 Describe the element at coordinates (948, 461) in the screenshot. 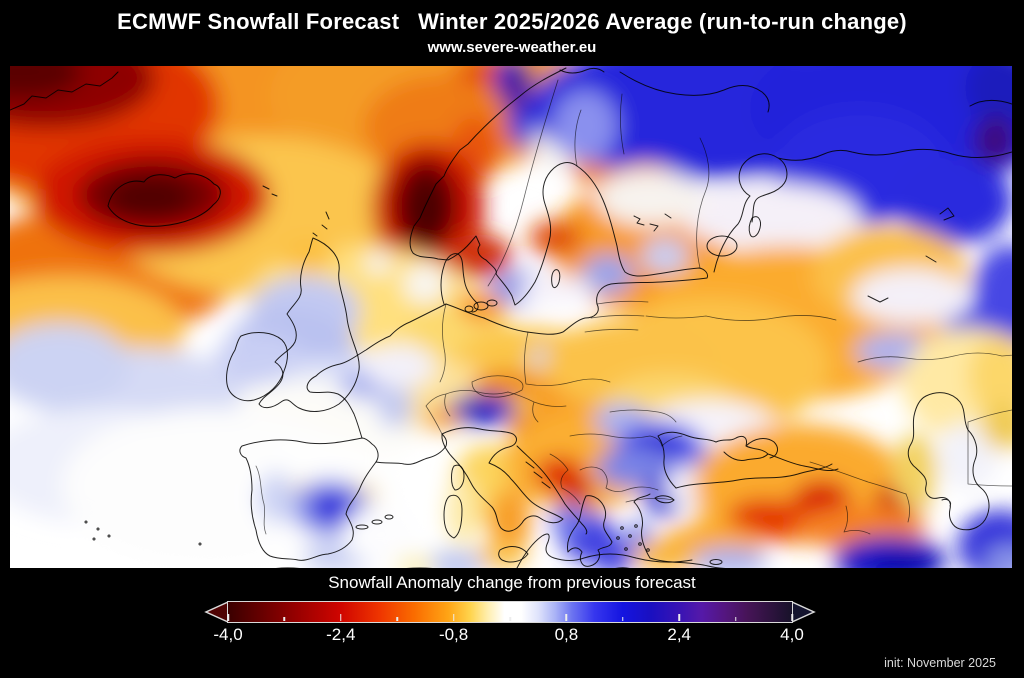

I see `caspian-sea-coast` at that location.